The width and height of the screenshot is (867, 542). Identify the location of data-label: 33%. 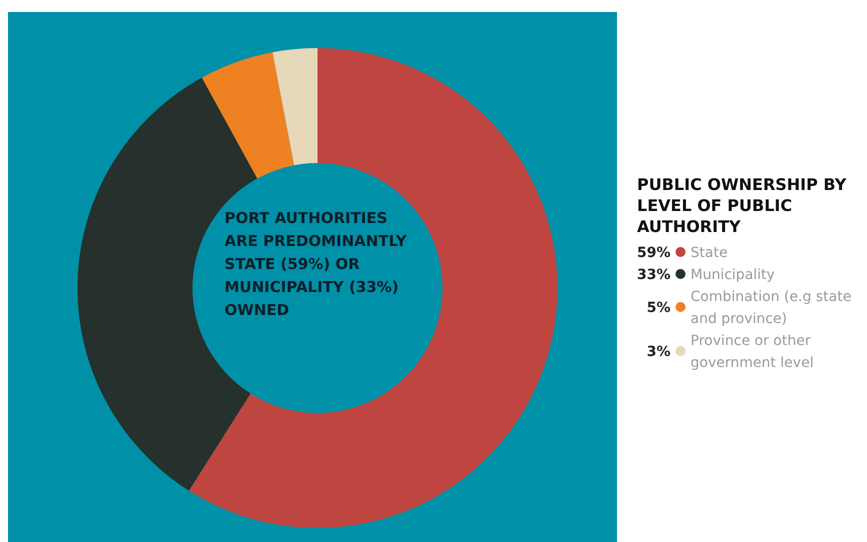
(653, 274).